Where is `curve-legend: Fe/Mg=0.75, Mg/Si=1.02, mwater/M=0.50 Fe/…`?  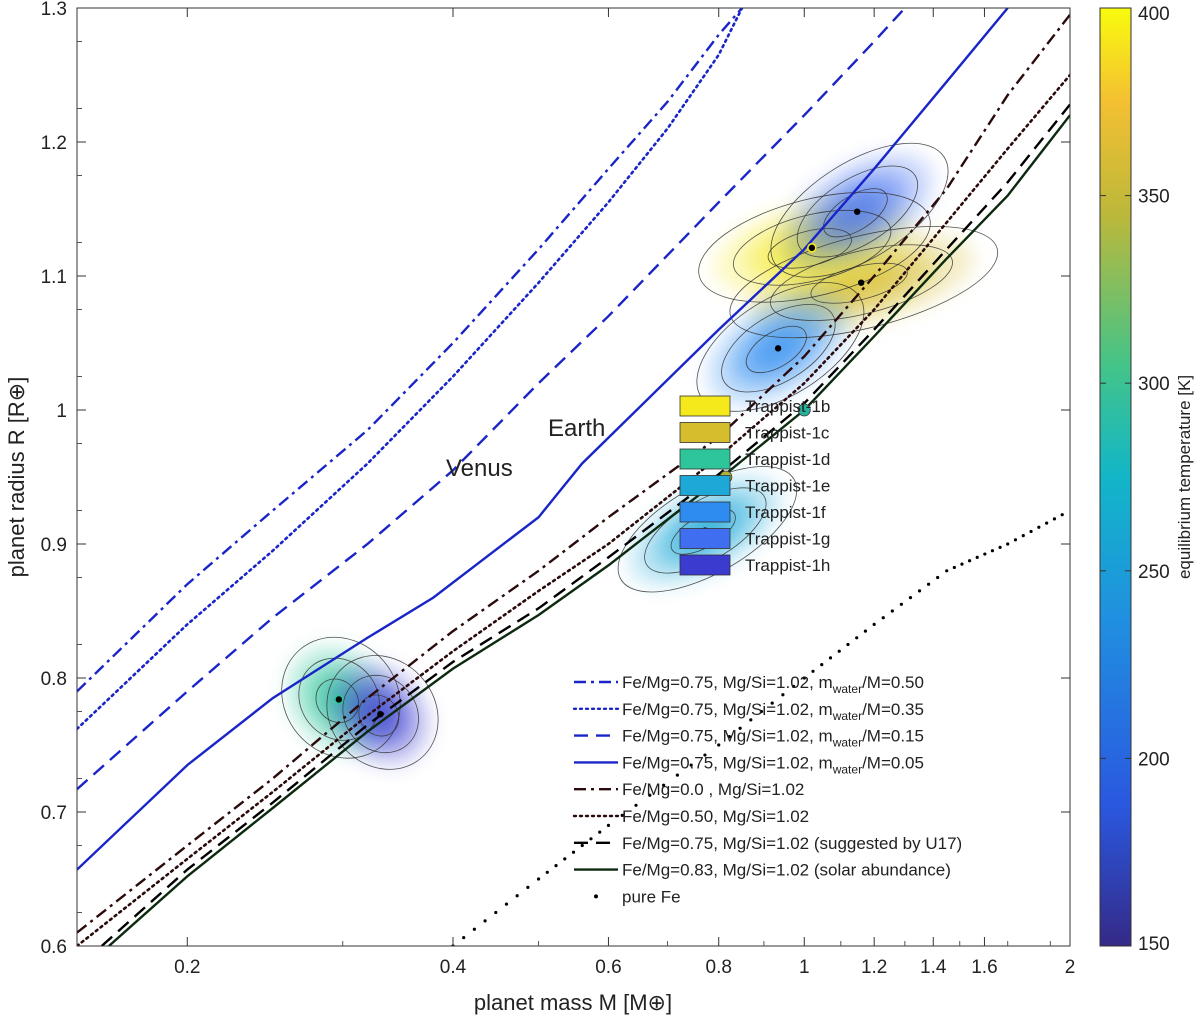
curve-legend: Fe/Mg=0.75, Mg/Si=1.02, mwater/M=0.50 Fe/… is located at coordinates (767, 789).